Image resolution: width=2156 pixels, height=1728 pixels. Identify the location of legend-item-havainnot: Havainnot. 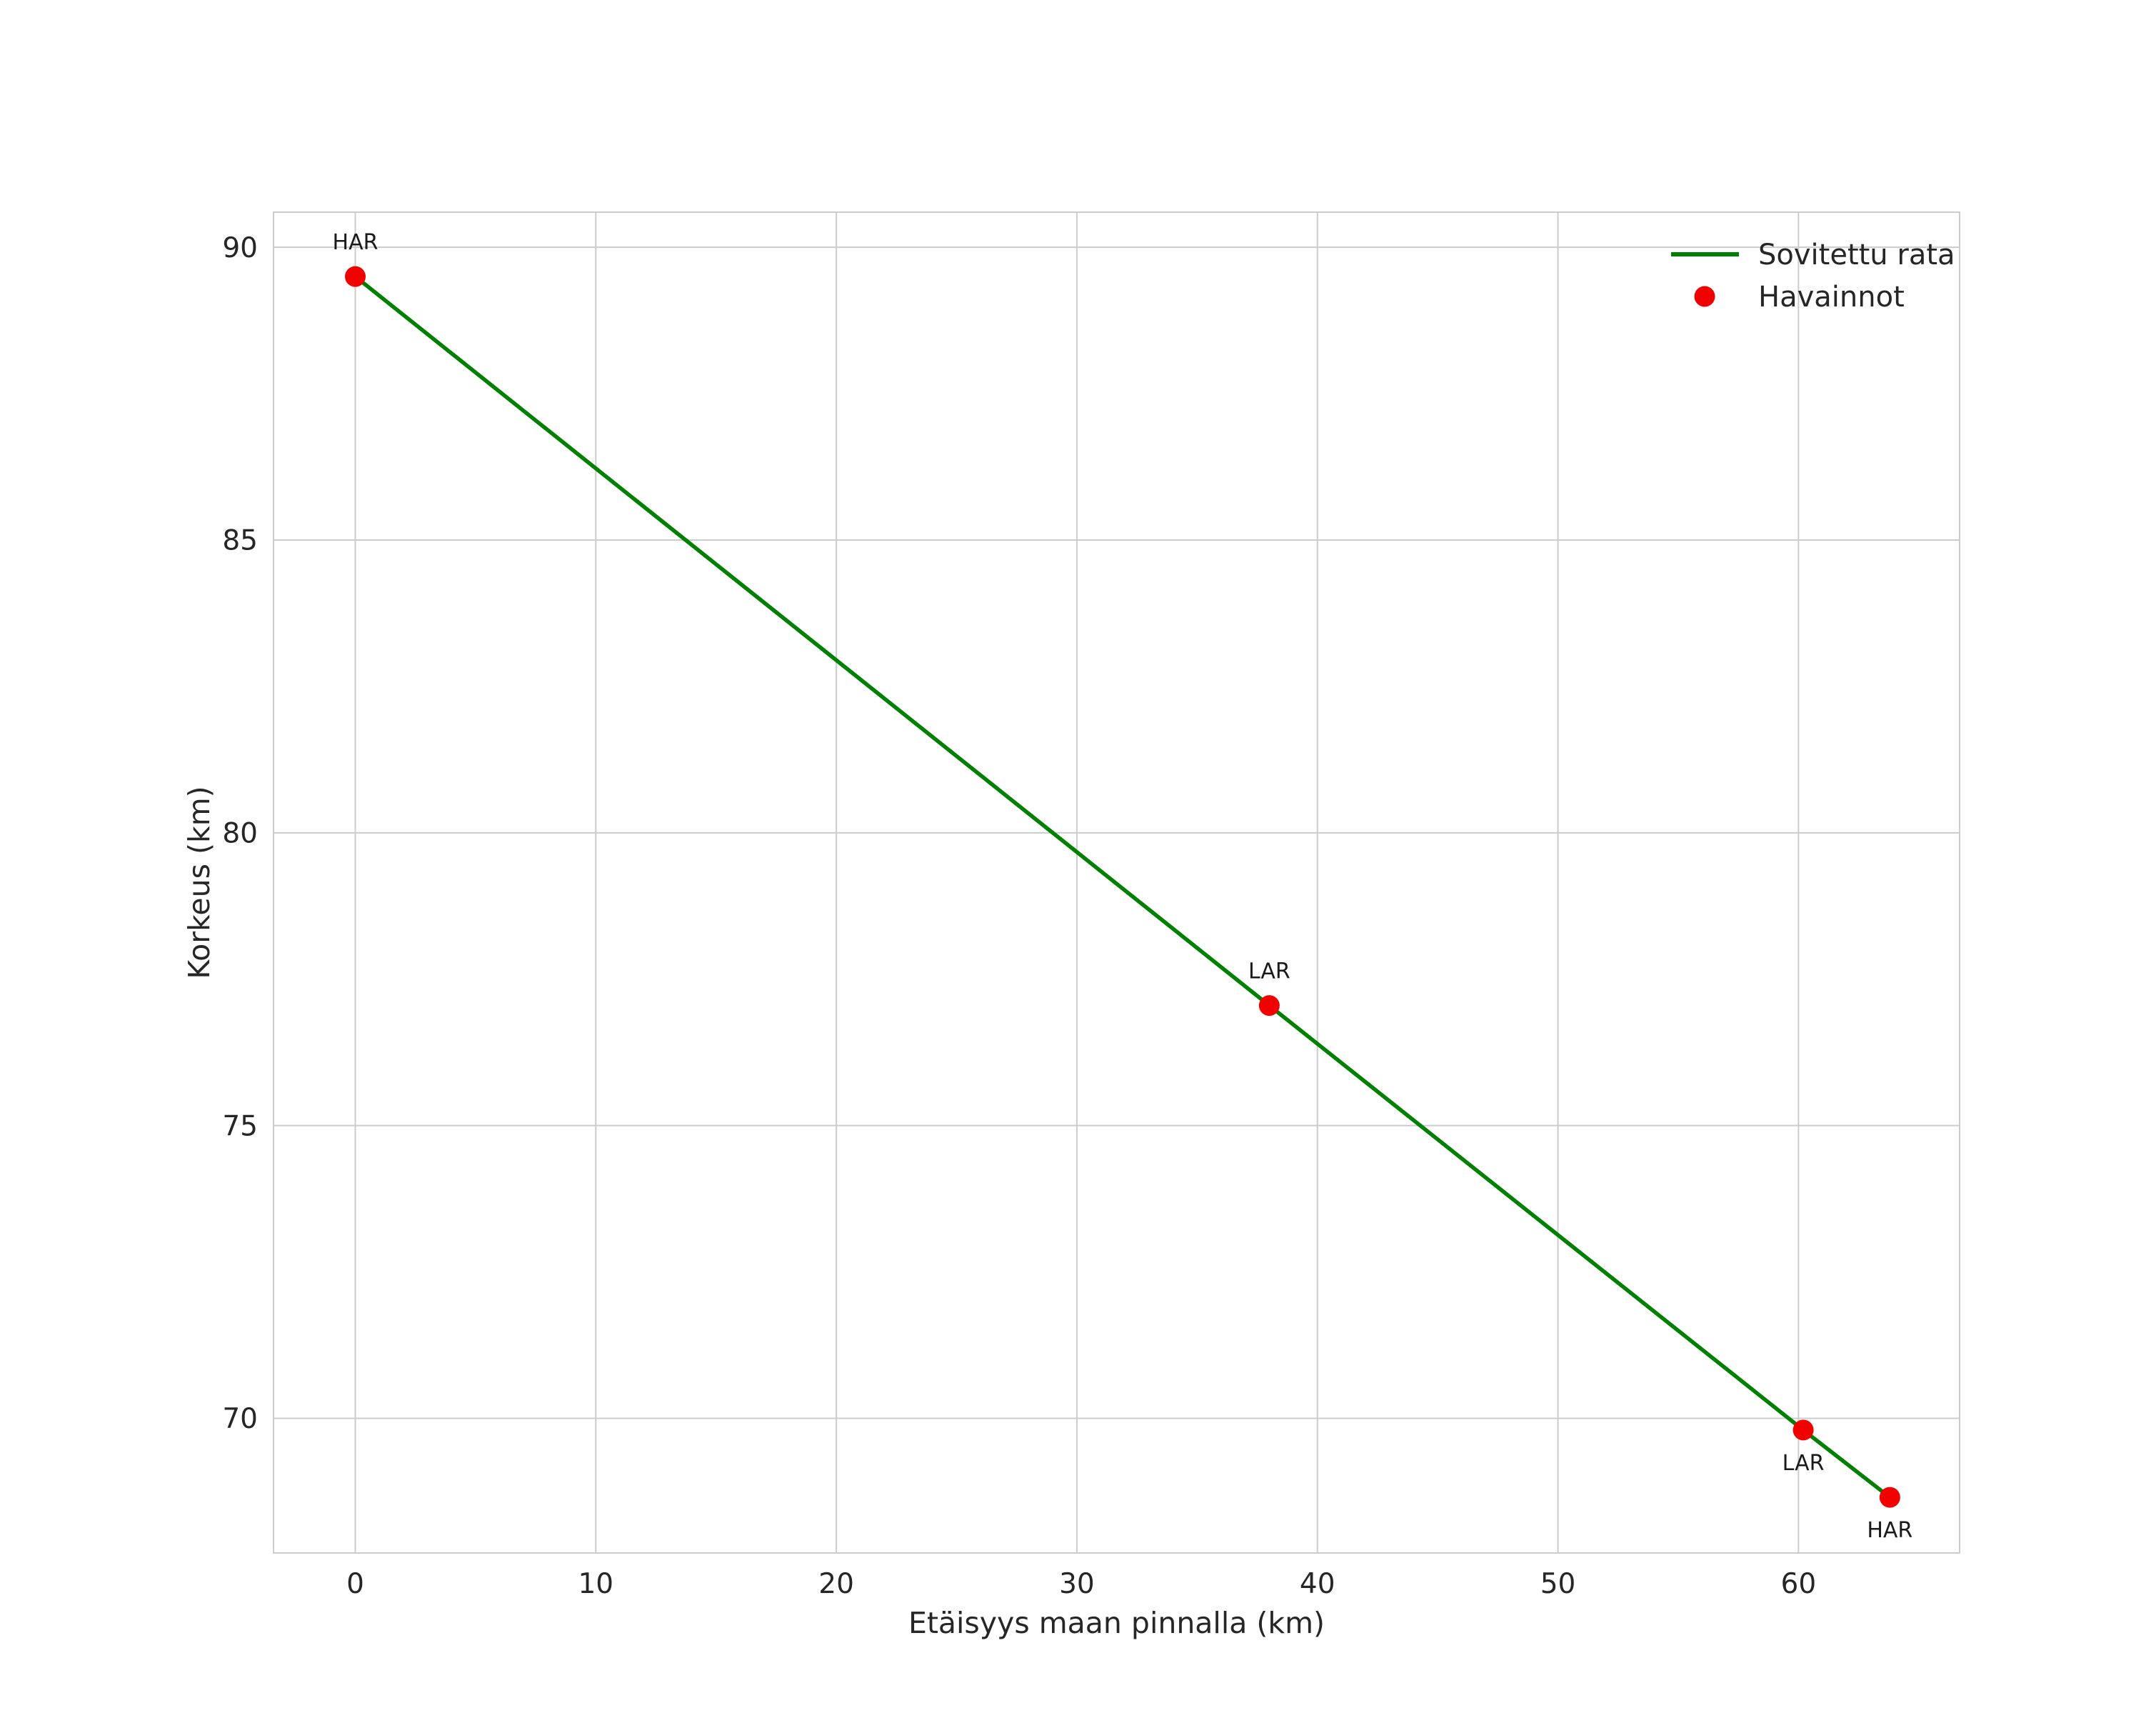
(1800, 297).